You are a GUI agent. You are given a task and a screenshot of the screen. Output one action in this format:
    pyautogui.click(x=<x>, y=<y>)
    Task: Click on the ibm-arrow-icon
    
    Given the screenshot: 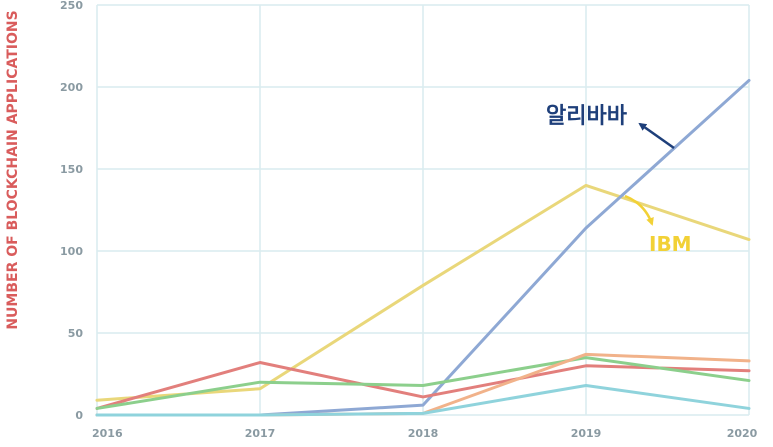 What is the action you would take?
    pyautogui.click(x=639, y=210)
    